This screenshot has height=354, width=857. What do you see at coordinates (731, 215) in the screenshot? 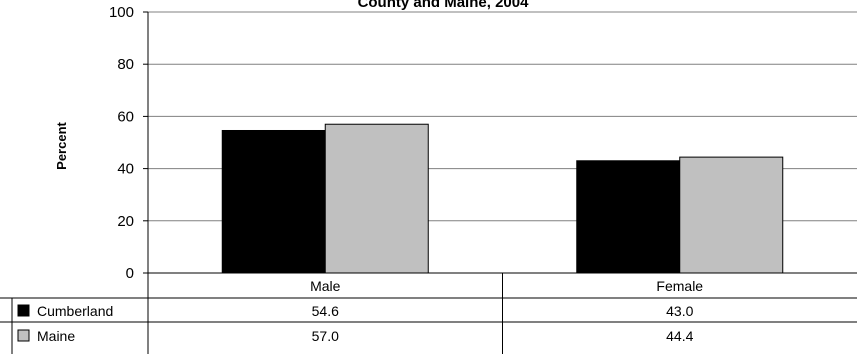
I see `bar-maine-female` at bounding box center [731, 215].